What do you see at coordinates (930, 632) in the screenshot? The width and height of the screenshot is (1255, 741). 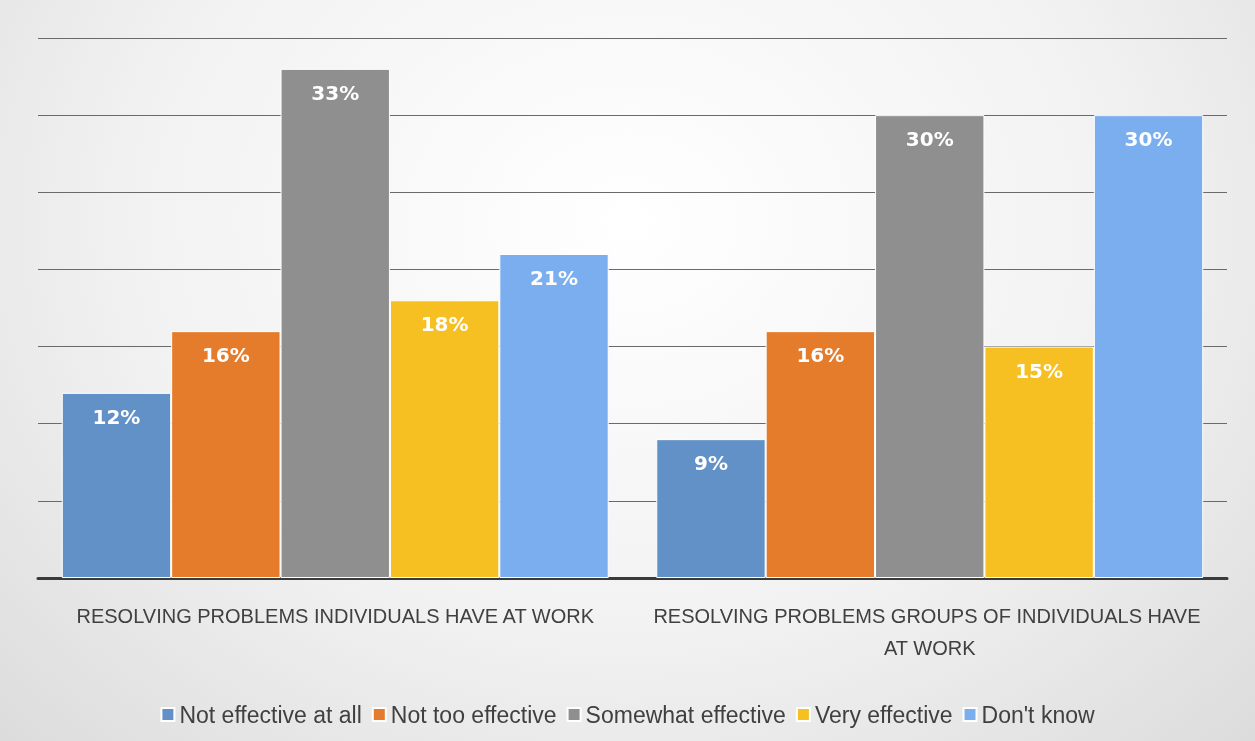 I see `x-tick-label: RESOLVING PROBLEMS GROUPS OF INDIVIDUALS HAVE AT WORK` at bounding box center [930, 632].